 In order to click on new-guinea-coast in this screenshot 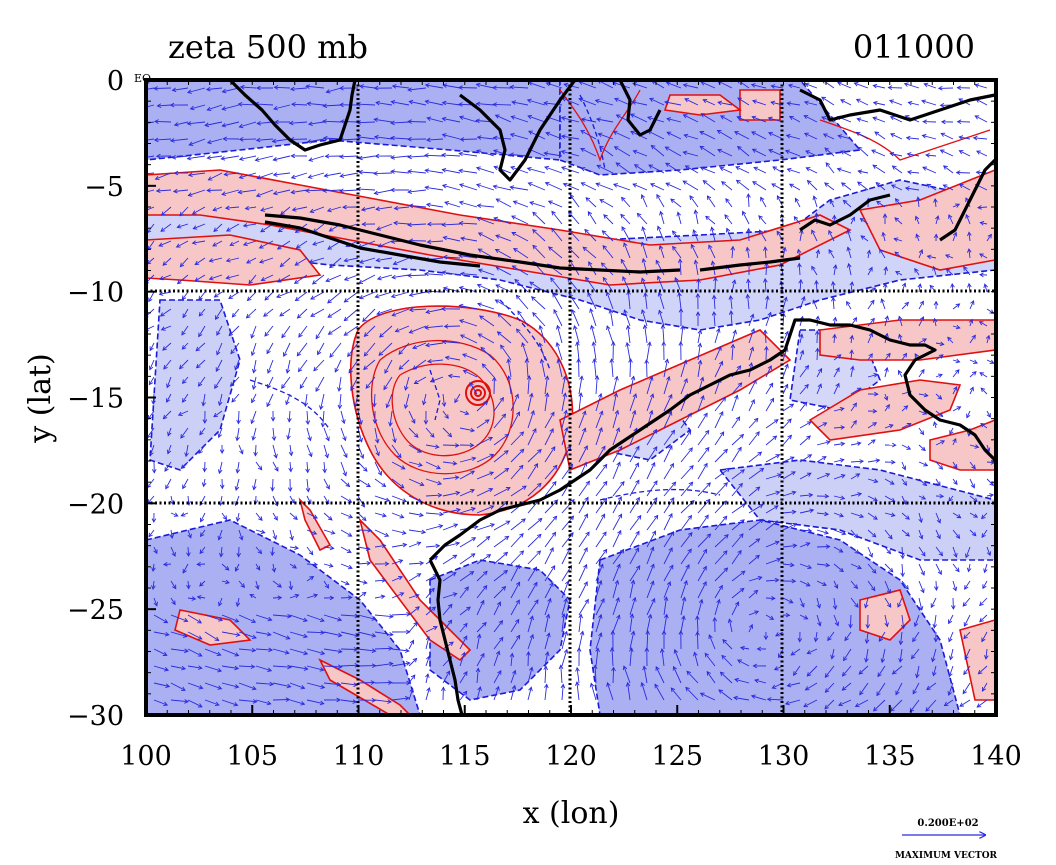, I will do `click(897, 105)`.